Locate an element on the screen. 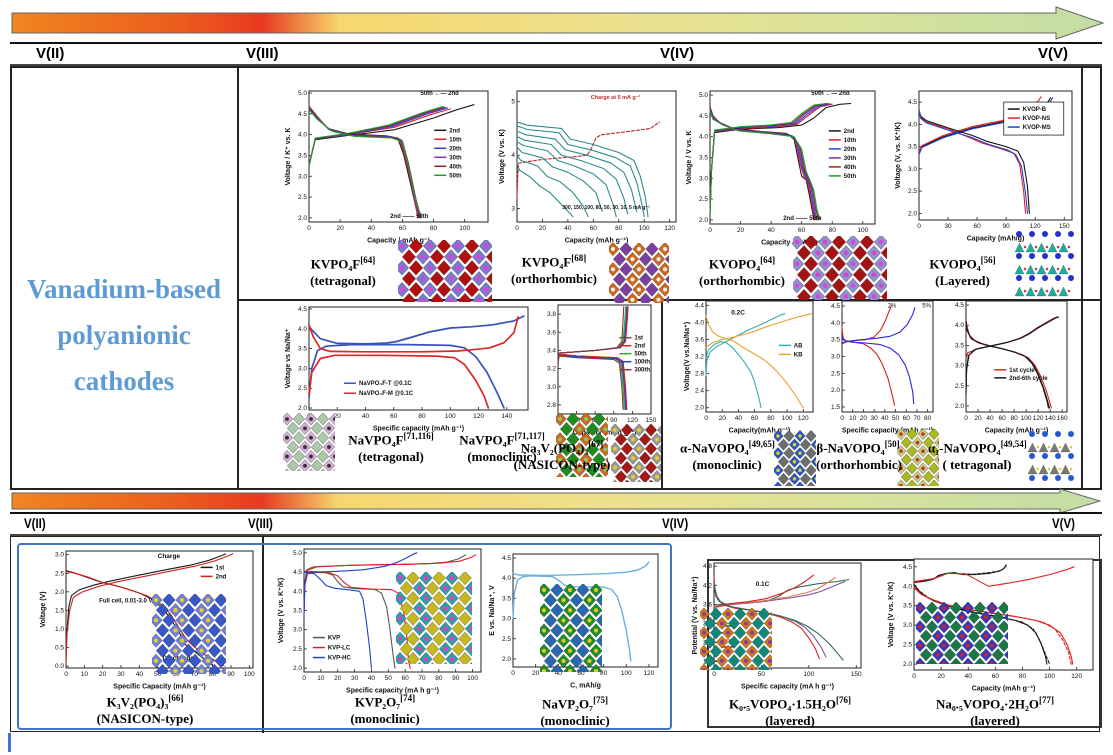 The height and width of the screenshot is (755, 1113). svg-text: 1st is located at coordinates (638, 339).